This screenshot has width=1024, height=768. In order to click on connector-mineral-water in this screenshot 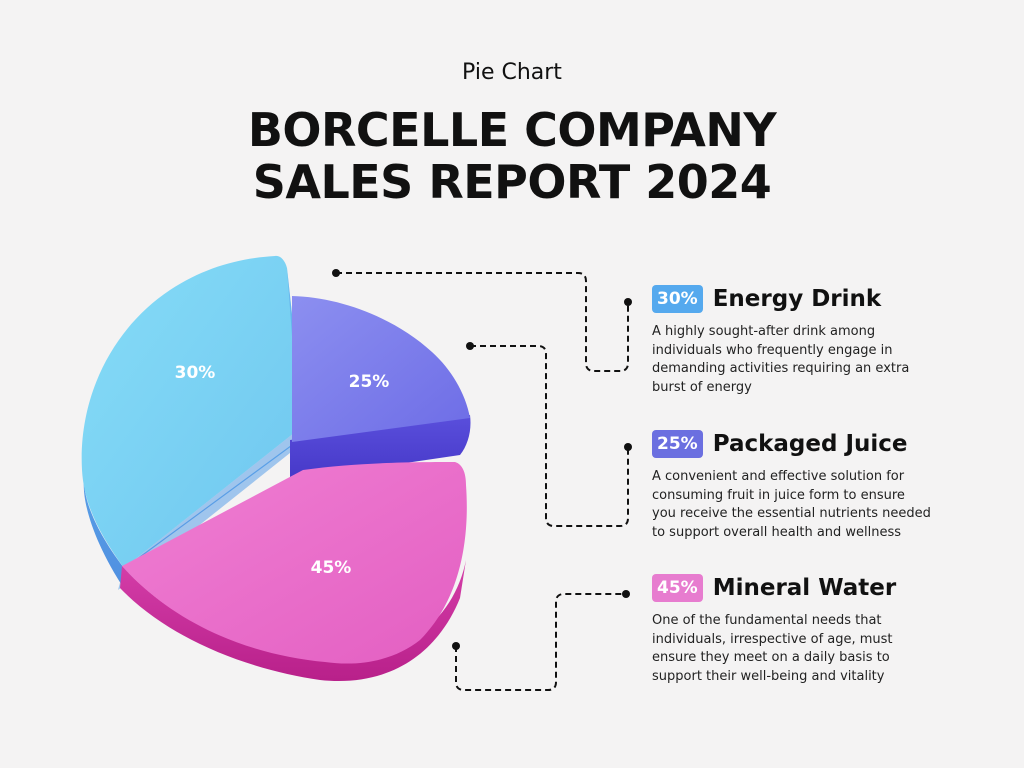, I will do `click(540, 642)`.